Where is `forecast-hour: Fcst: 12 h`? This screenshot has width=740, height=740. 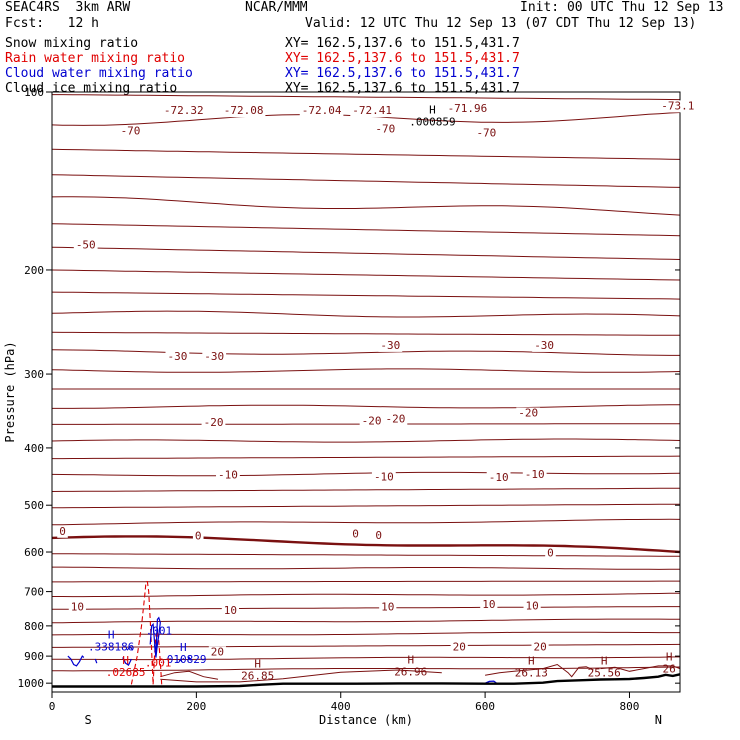
forecast-hour: Fcst: 12 h is located at coordinates (52, 23).